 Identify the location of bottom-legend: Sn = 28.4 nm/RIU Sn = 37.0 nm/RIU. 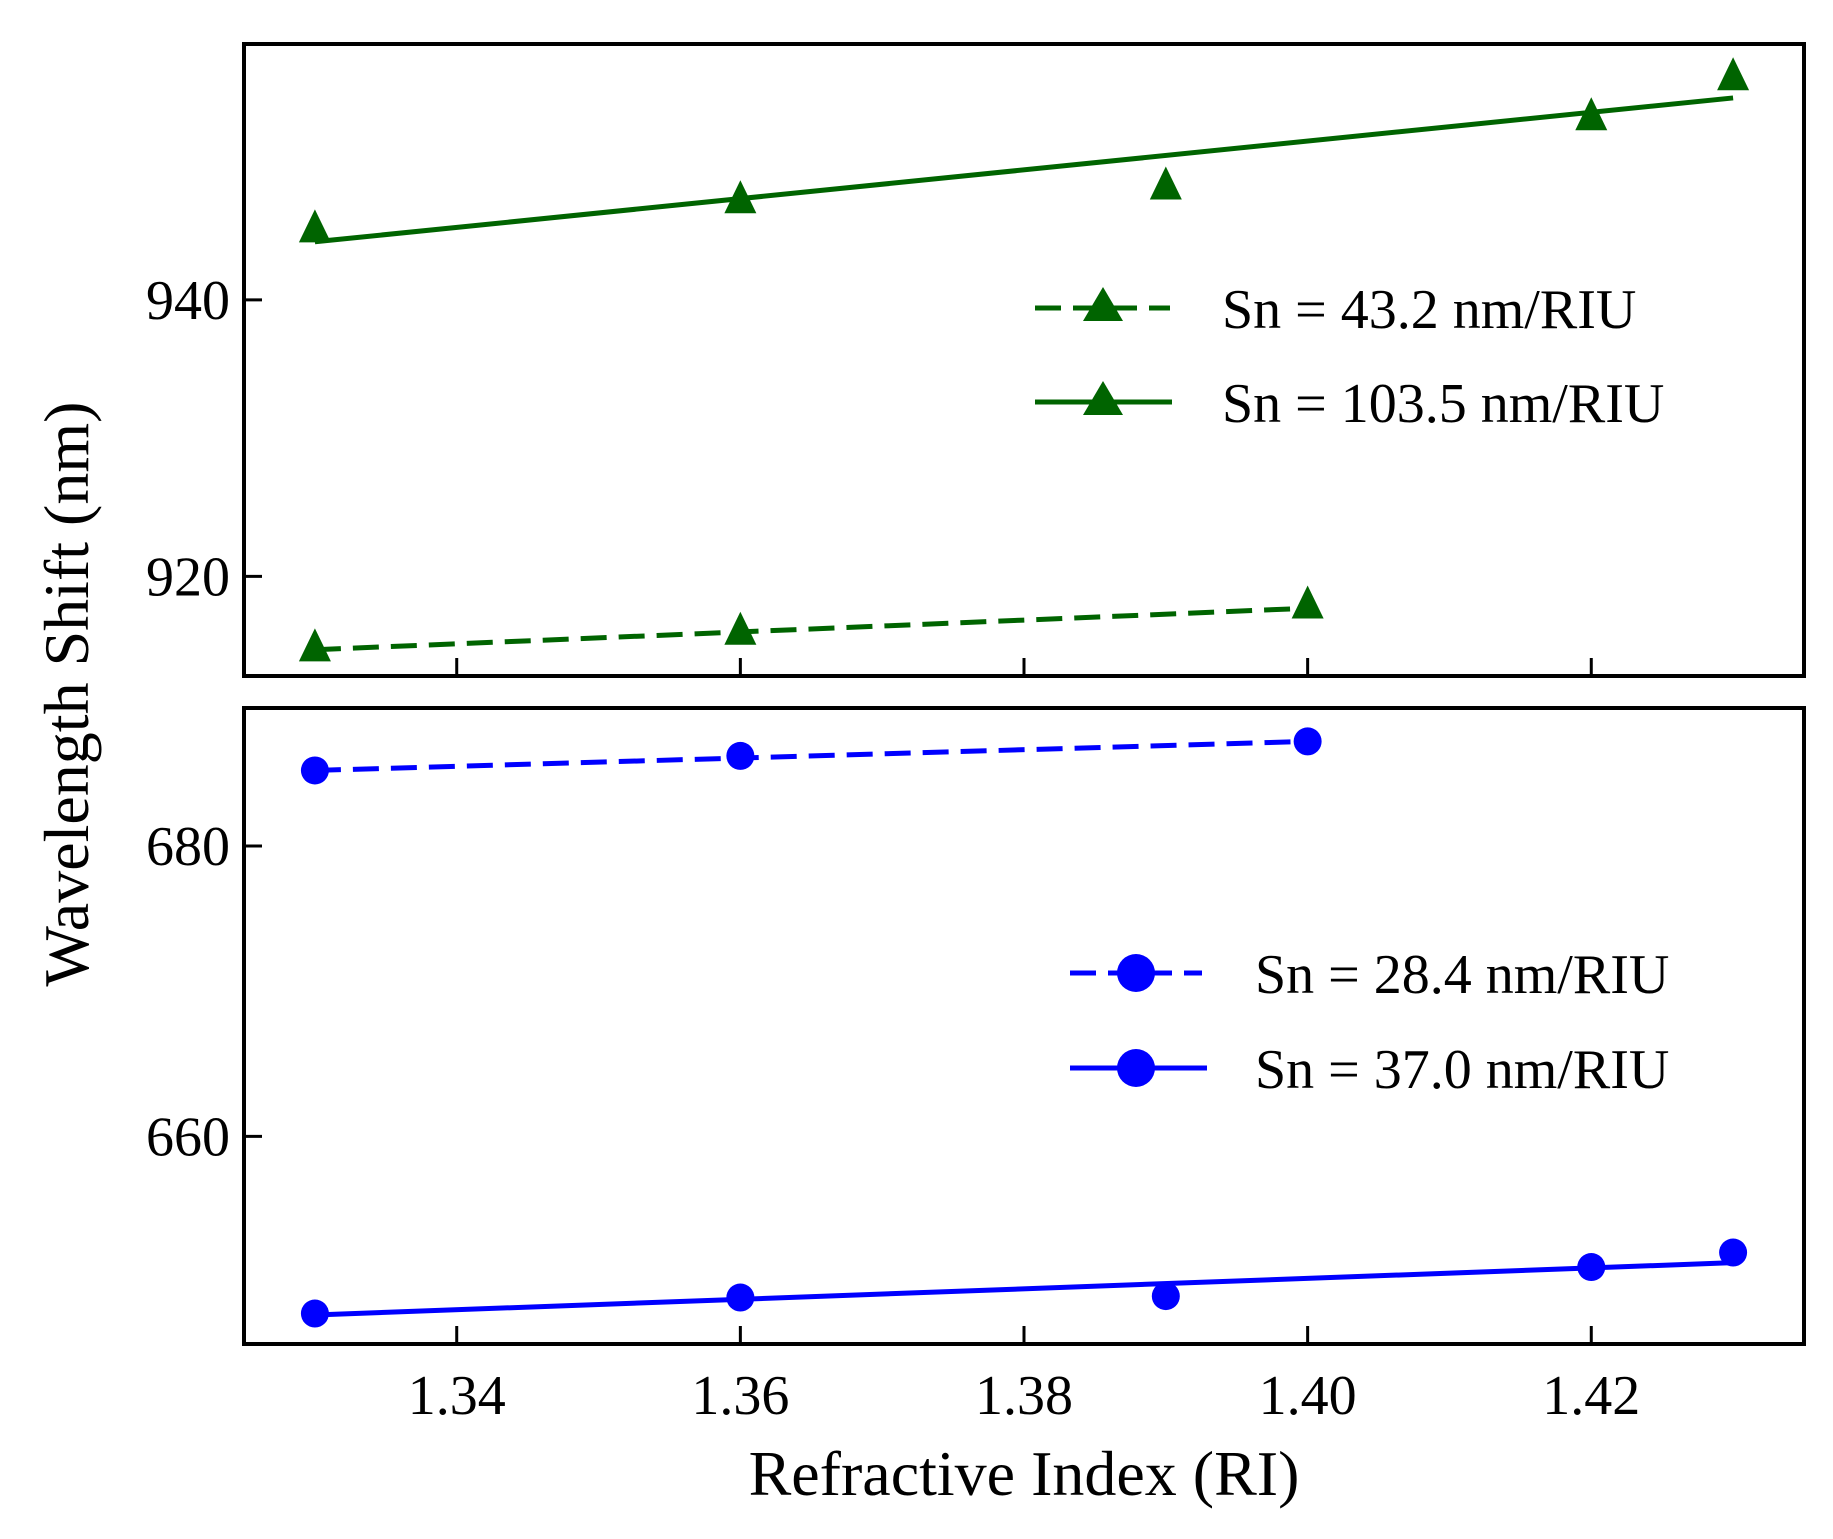
(1369, 1022).